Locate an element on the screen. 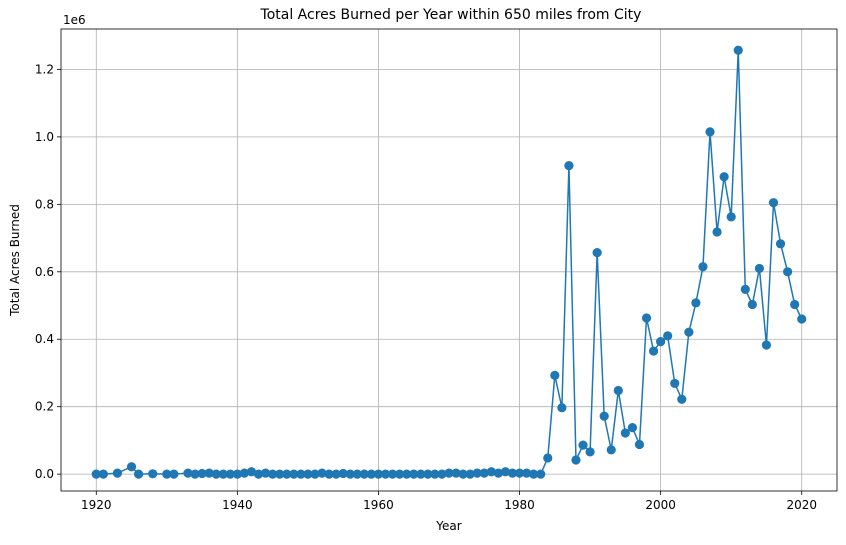  y-axis-label: Total Acres Burned is located at coordinates (15, 260).